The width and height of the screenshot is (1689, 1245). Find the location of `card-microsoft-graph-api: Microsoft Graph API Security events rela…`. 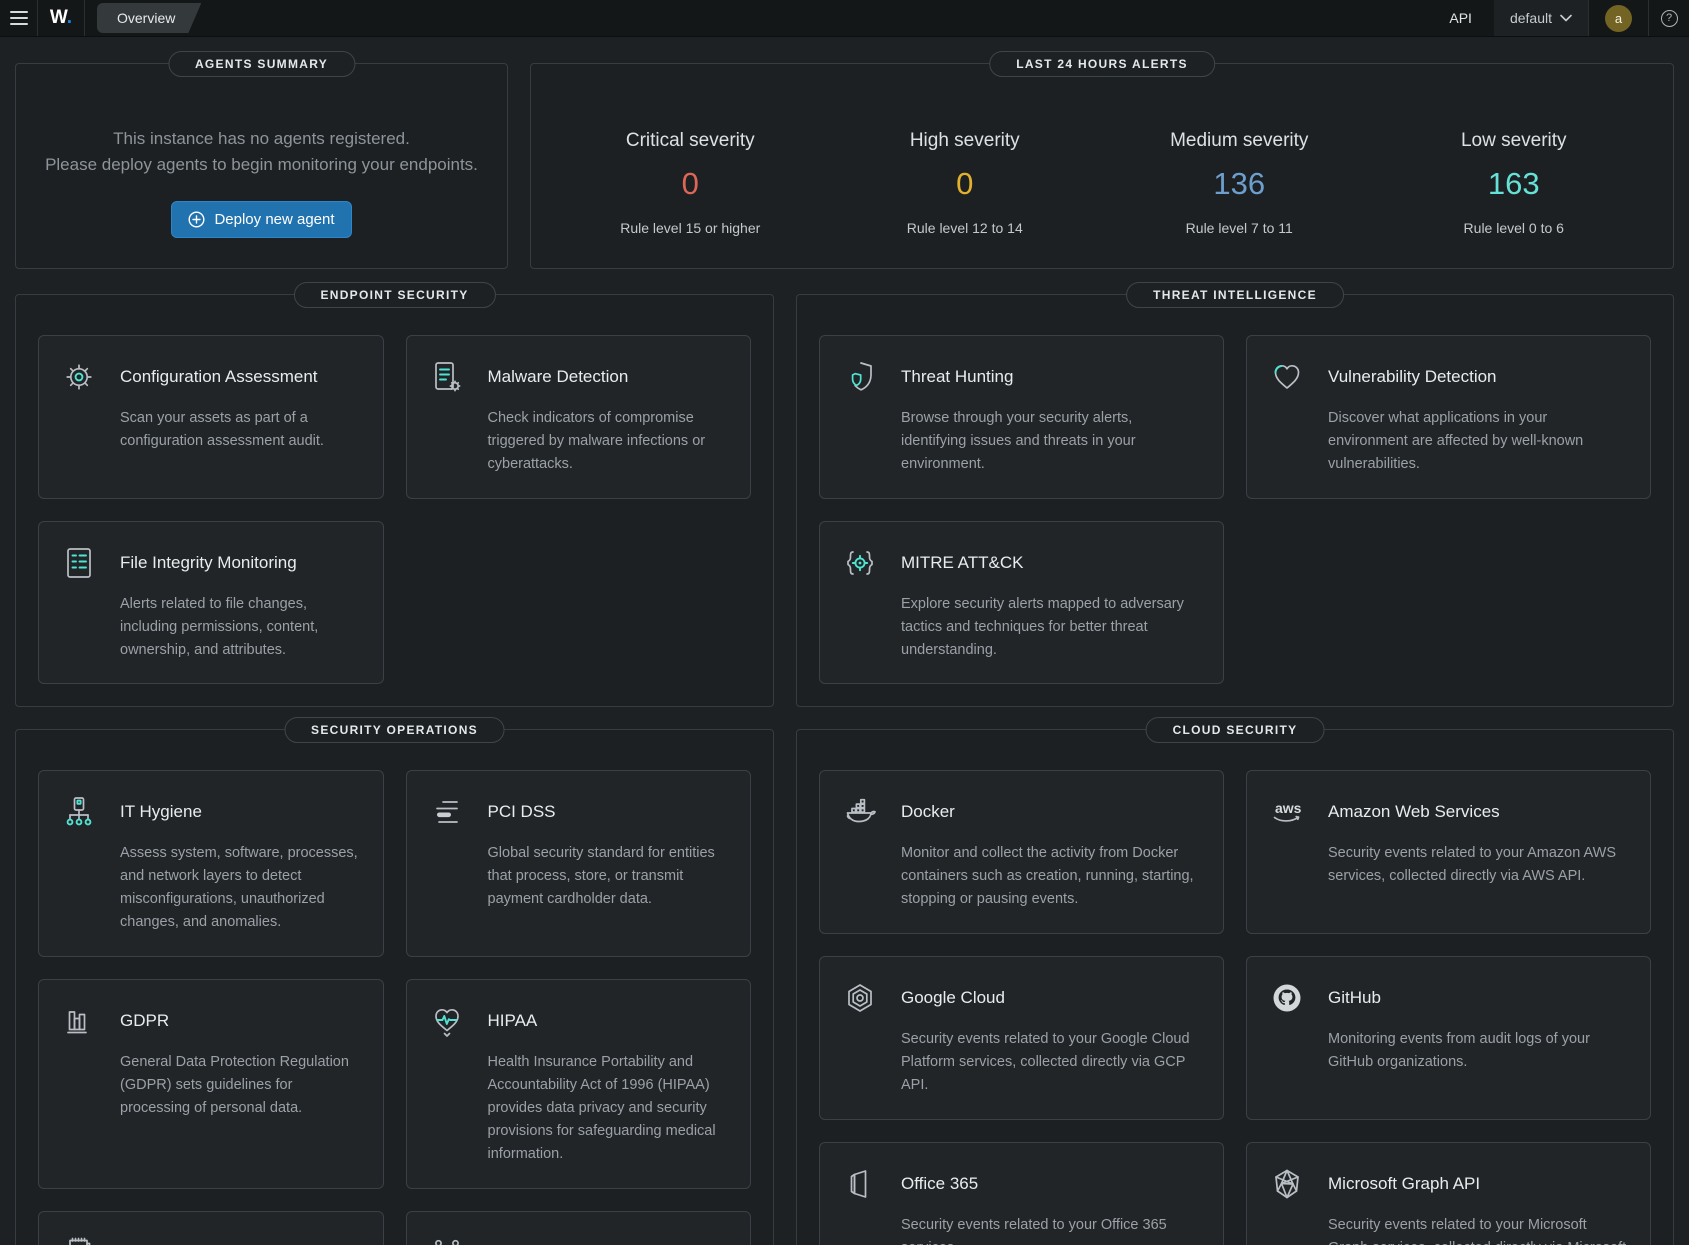

card-microsoft-graph-api: Microsoft Graph API Security events rela… is located at coordinates (1448, 1193).